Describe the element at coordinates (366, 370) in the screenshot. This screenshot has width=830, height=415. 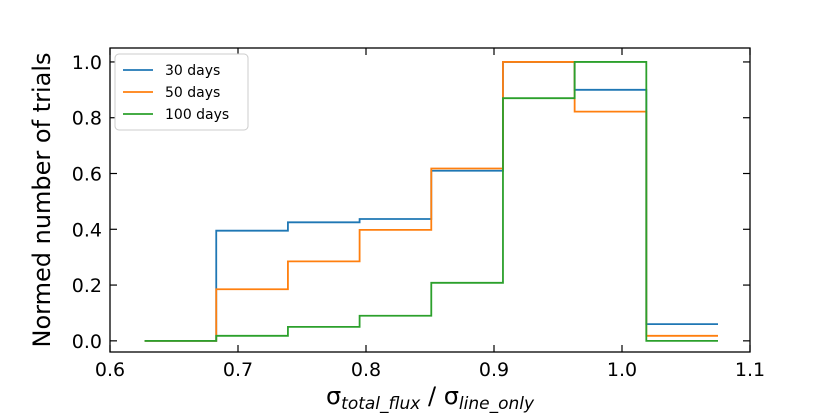
I see `x-tick-label: 0.8` at that location.